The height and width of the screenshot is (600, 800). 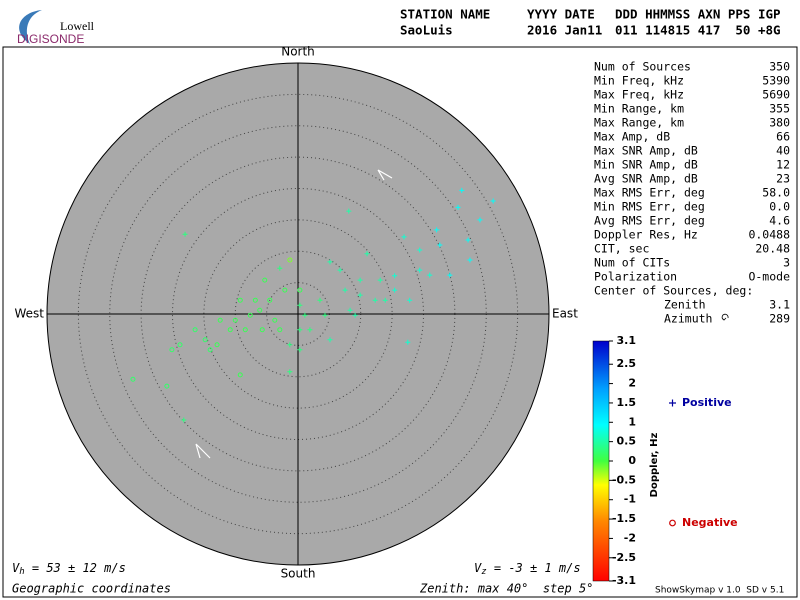 I want to click on logo-swoosh, so click(x=30, y=27).